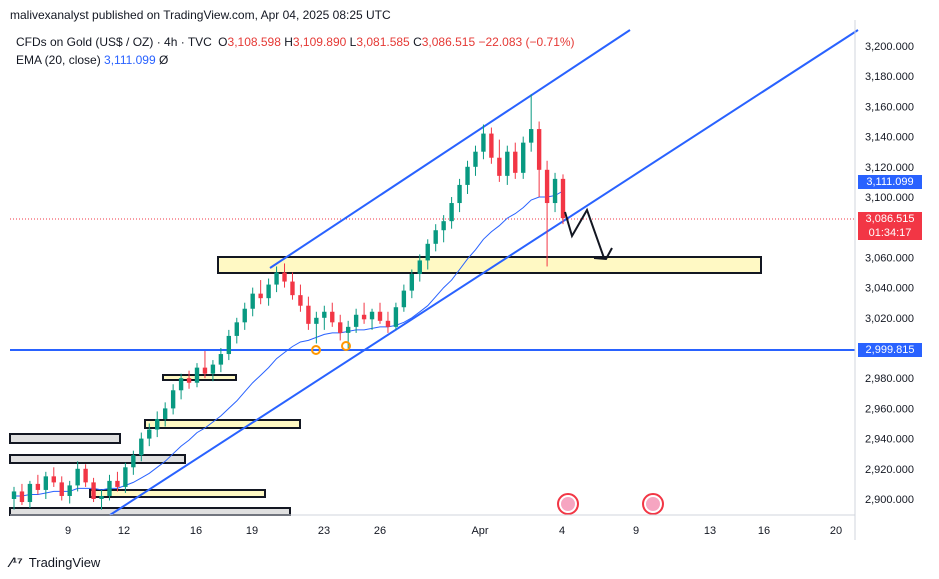  Describe the element at coordinates (889, 440) in the screenshot. I see `y-tick-label: 2,940.000` at that location.